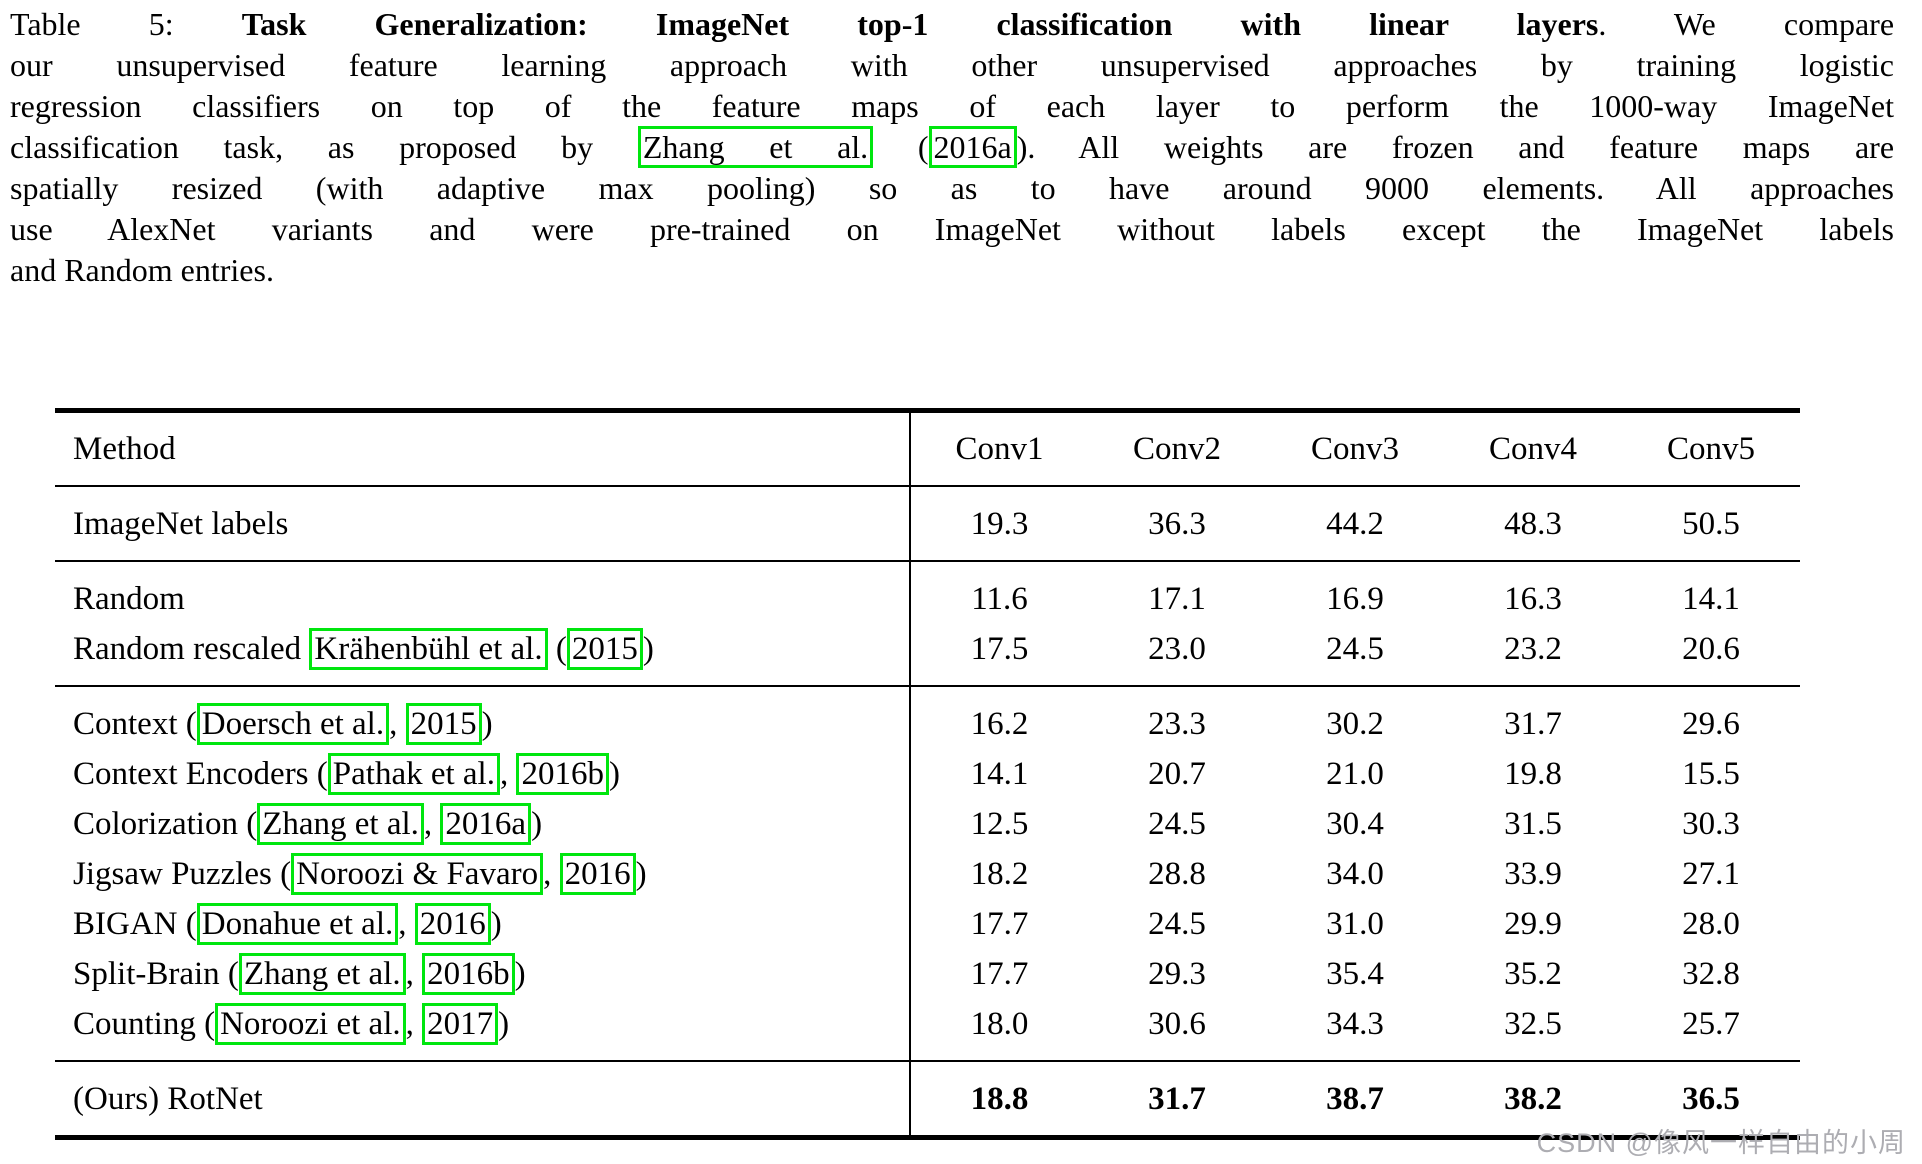  I want to click on value-cell: 27.1, so click(1711, 874).